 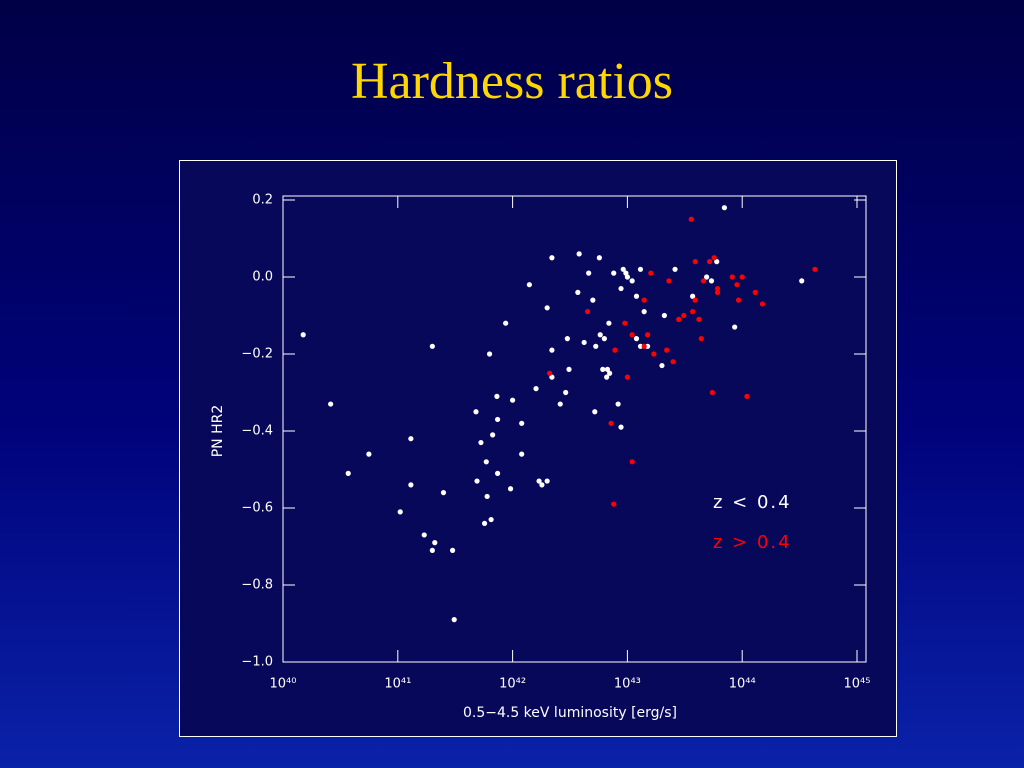 What do you see at coordinates (570, 713) in the screenshot?
I see `x-axis-label: 0.5−4.5 keV luminosity [erg/s]` at bounding box center [570, 713].